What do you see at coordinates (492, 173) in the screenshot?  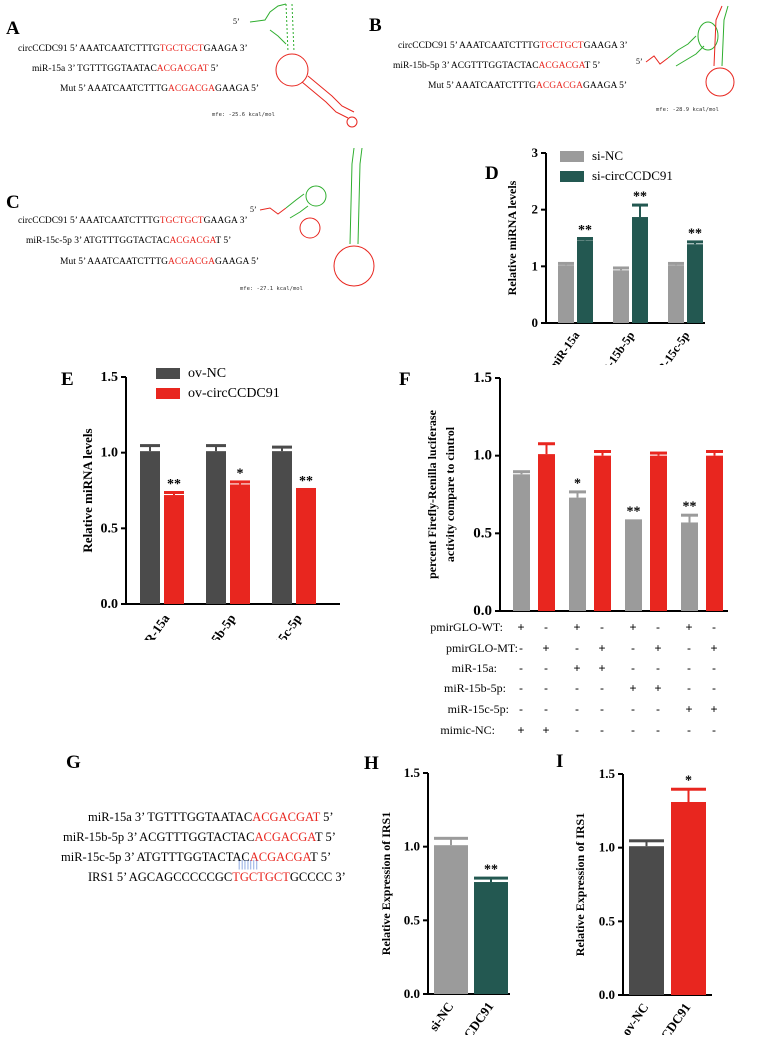 I see `panel-label-d: D` at bounding box center [492, 173].